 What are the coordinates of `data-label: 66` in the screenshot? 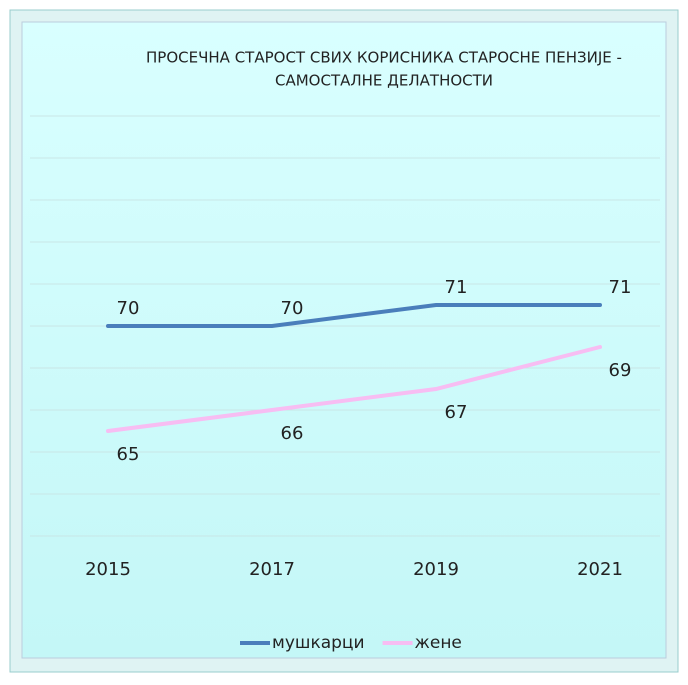 It's located at (292, 433).